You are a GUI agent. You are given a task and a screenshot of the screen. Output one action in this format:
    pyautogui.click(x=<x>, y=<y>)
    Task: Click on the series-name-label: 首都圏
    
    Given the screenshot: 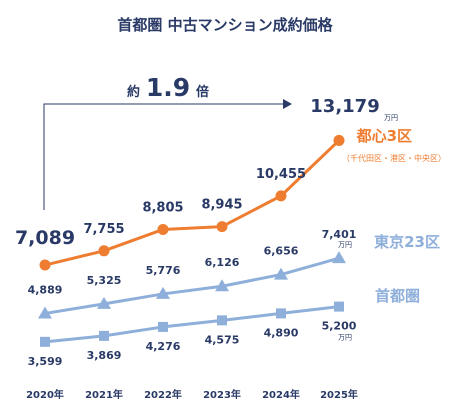 What is the action you would take?
    pyautogui.click(x=397, y=296)
    